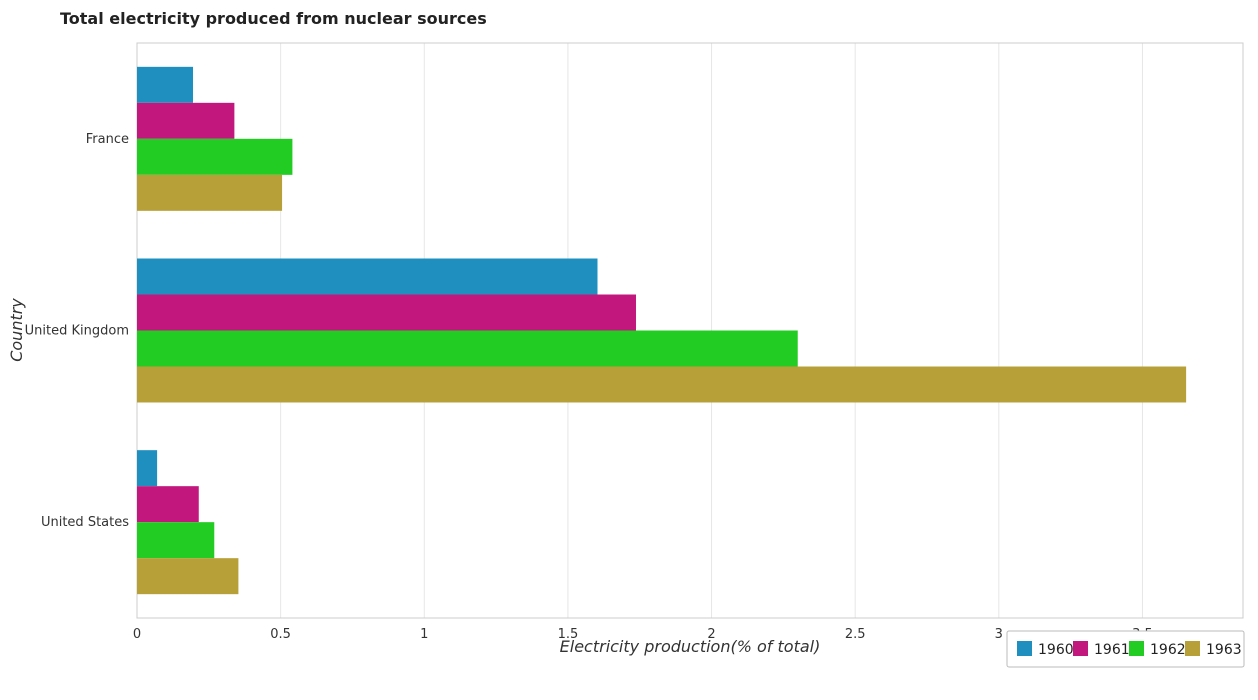  What do you see at coordinates (1136, 648) in the screenshot?
I see `legend-swatch-1962` at bounding box center [1136, 648].